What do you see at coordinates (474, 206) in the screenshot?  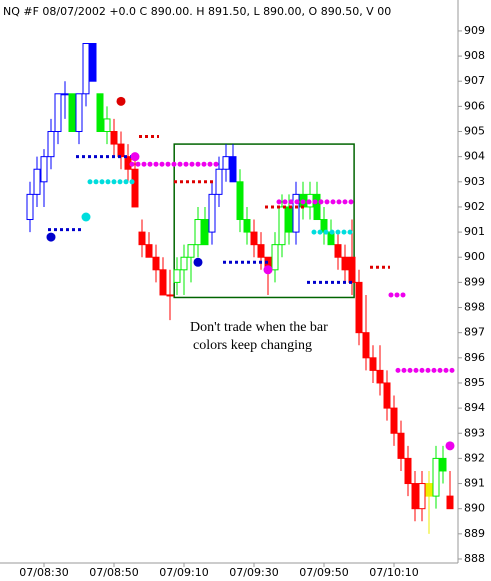 I see `y-tick-label: 902` at bounding box center [474, 206].